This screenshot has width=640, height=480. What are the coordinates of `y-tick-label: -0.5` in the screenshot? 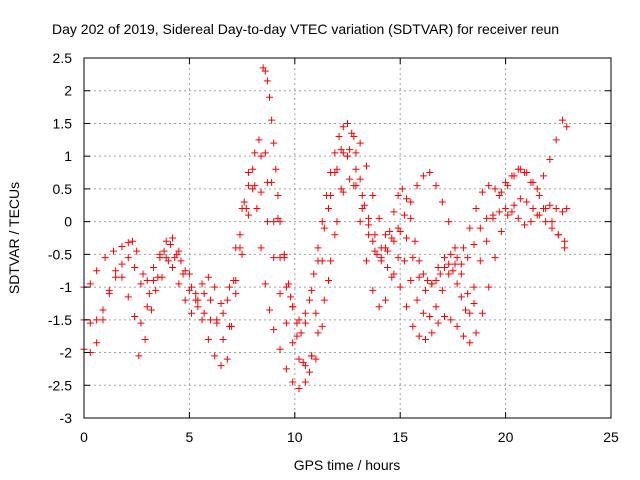 It's located at (60, 254).